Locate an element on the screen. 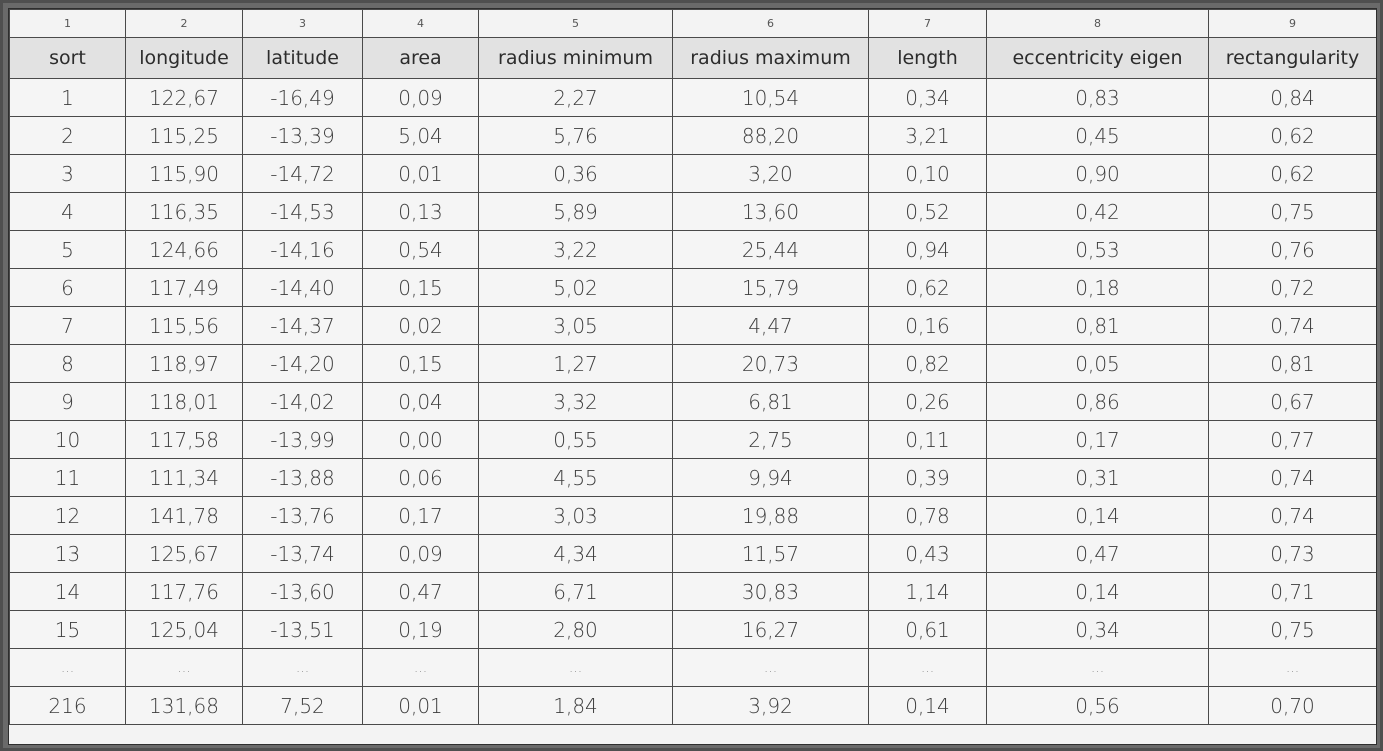 The image size is (1383, 751). column-header-longitude: longitude is located at coordinates (184, 58).